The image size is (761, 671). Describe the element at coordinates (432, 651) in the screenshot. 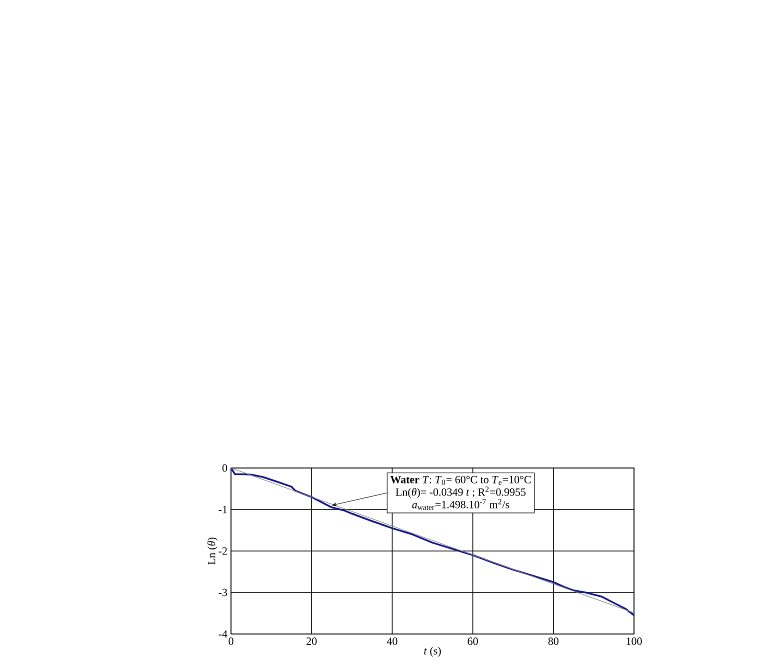

I see `x-axis-title: t (s)` at that location.